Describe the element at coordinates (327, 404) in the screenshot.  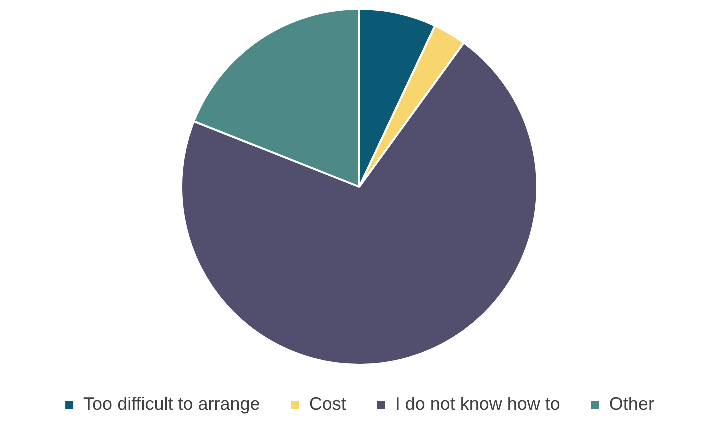
I see `legend-label: Cost` at that location.